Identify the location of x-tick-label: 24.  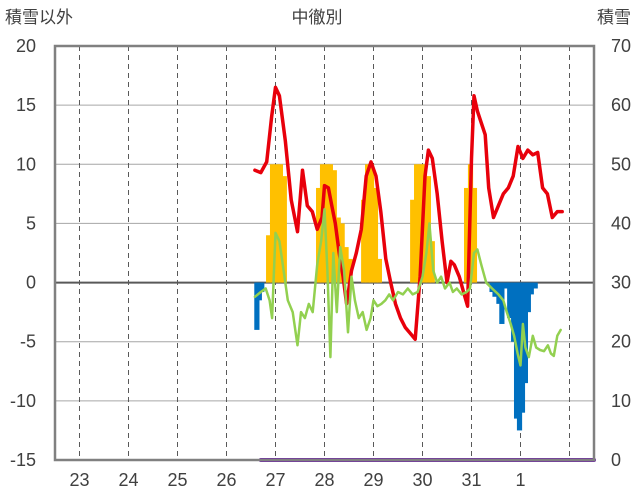
(128, 480).